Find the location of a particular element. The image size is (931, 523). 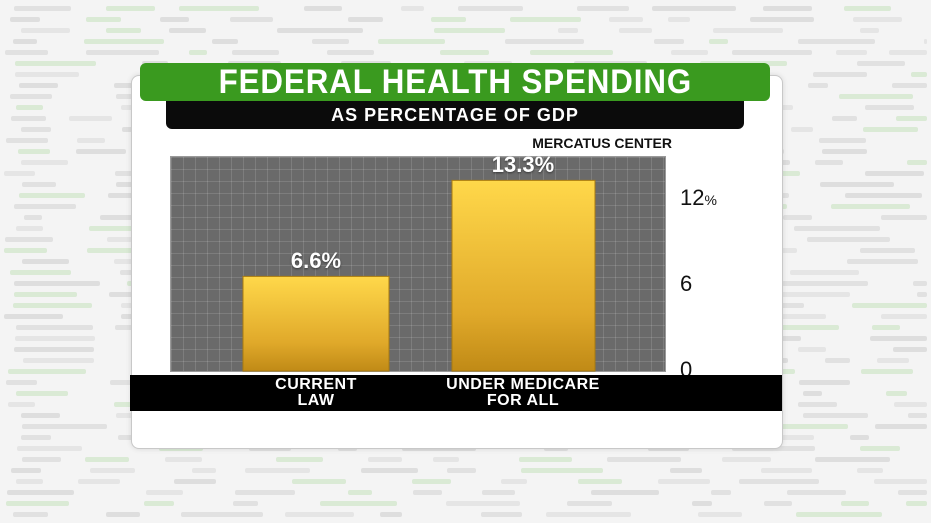

x-category-line: LAW is located at coordinates (316, 400).